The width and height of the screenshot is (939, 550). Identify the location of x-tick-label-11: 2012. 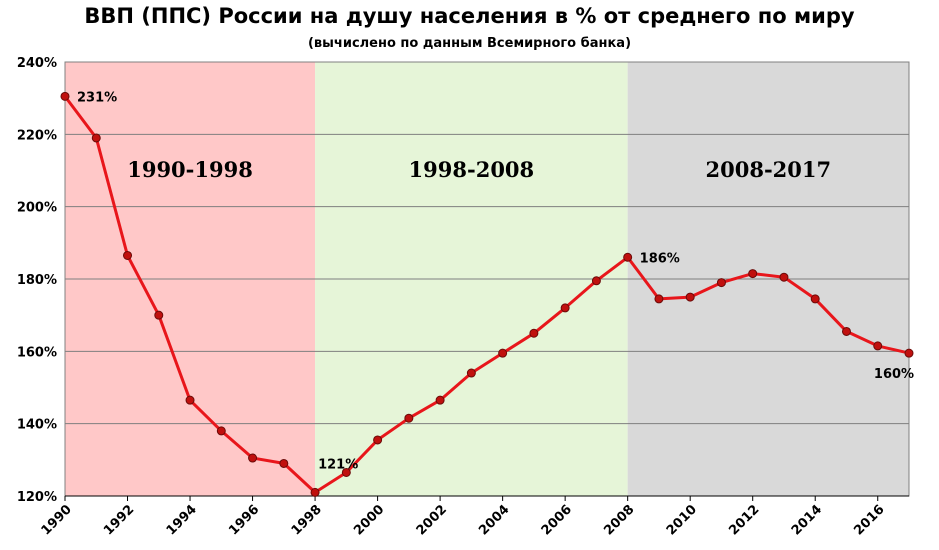
(744, 520).